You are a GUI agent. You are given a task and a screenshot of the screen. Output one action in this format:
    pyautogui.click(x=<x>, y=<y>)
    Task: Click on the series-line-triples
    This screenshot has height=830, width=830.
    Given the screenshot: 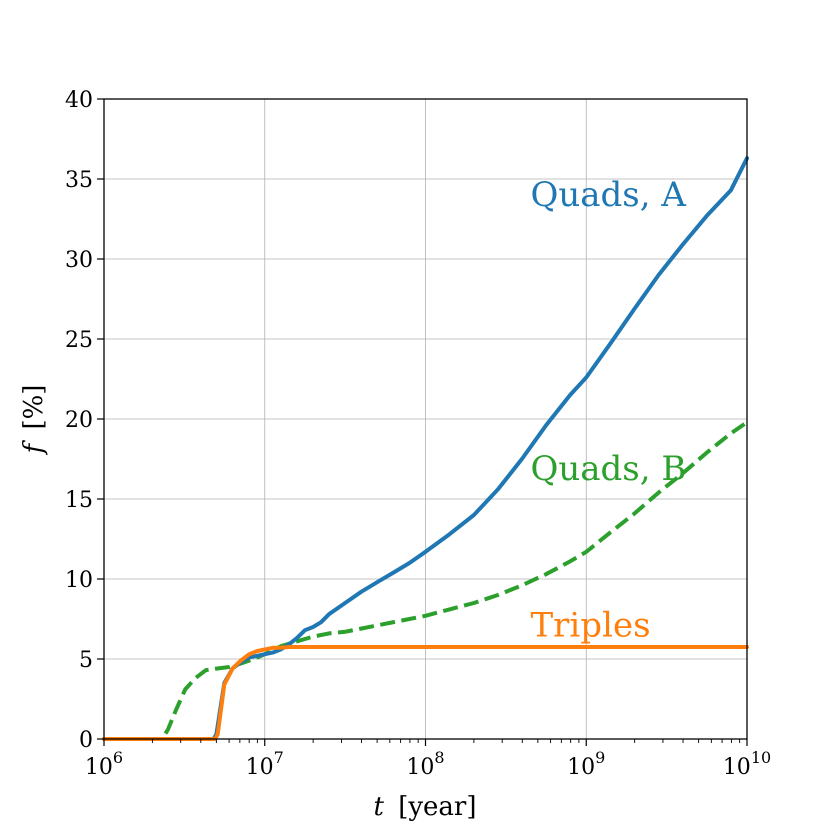 What is the action you would take?
    pyautogui.click(x=425, y=693)
    